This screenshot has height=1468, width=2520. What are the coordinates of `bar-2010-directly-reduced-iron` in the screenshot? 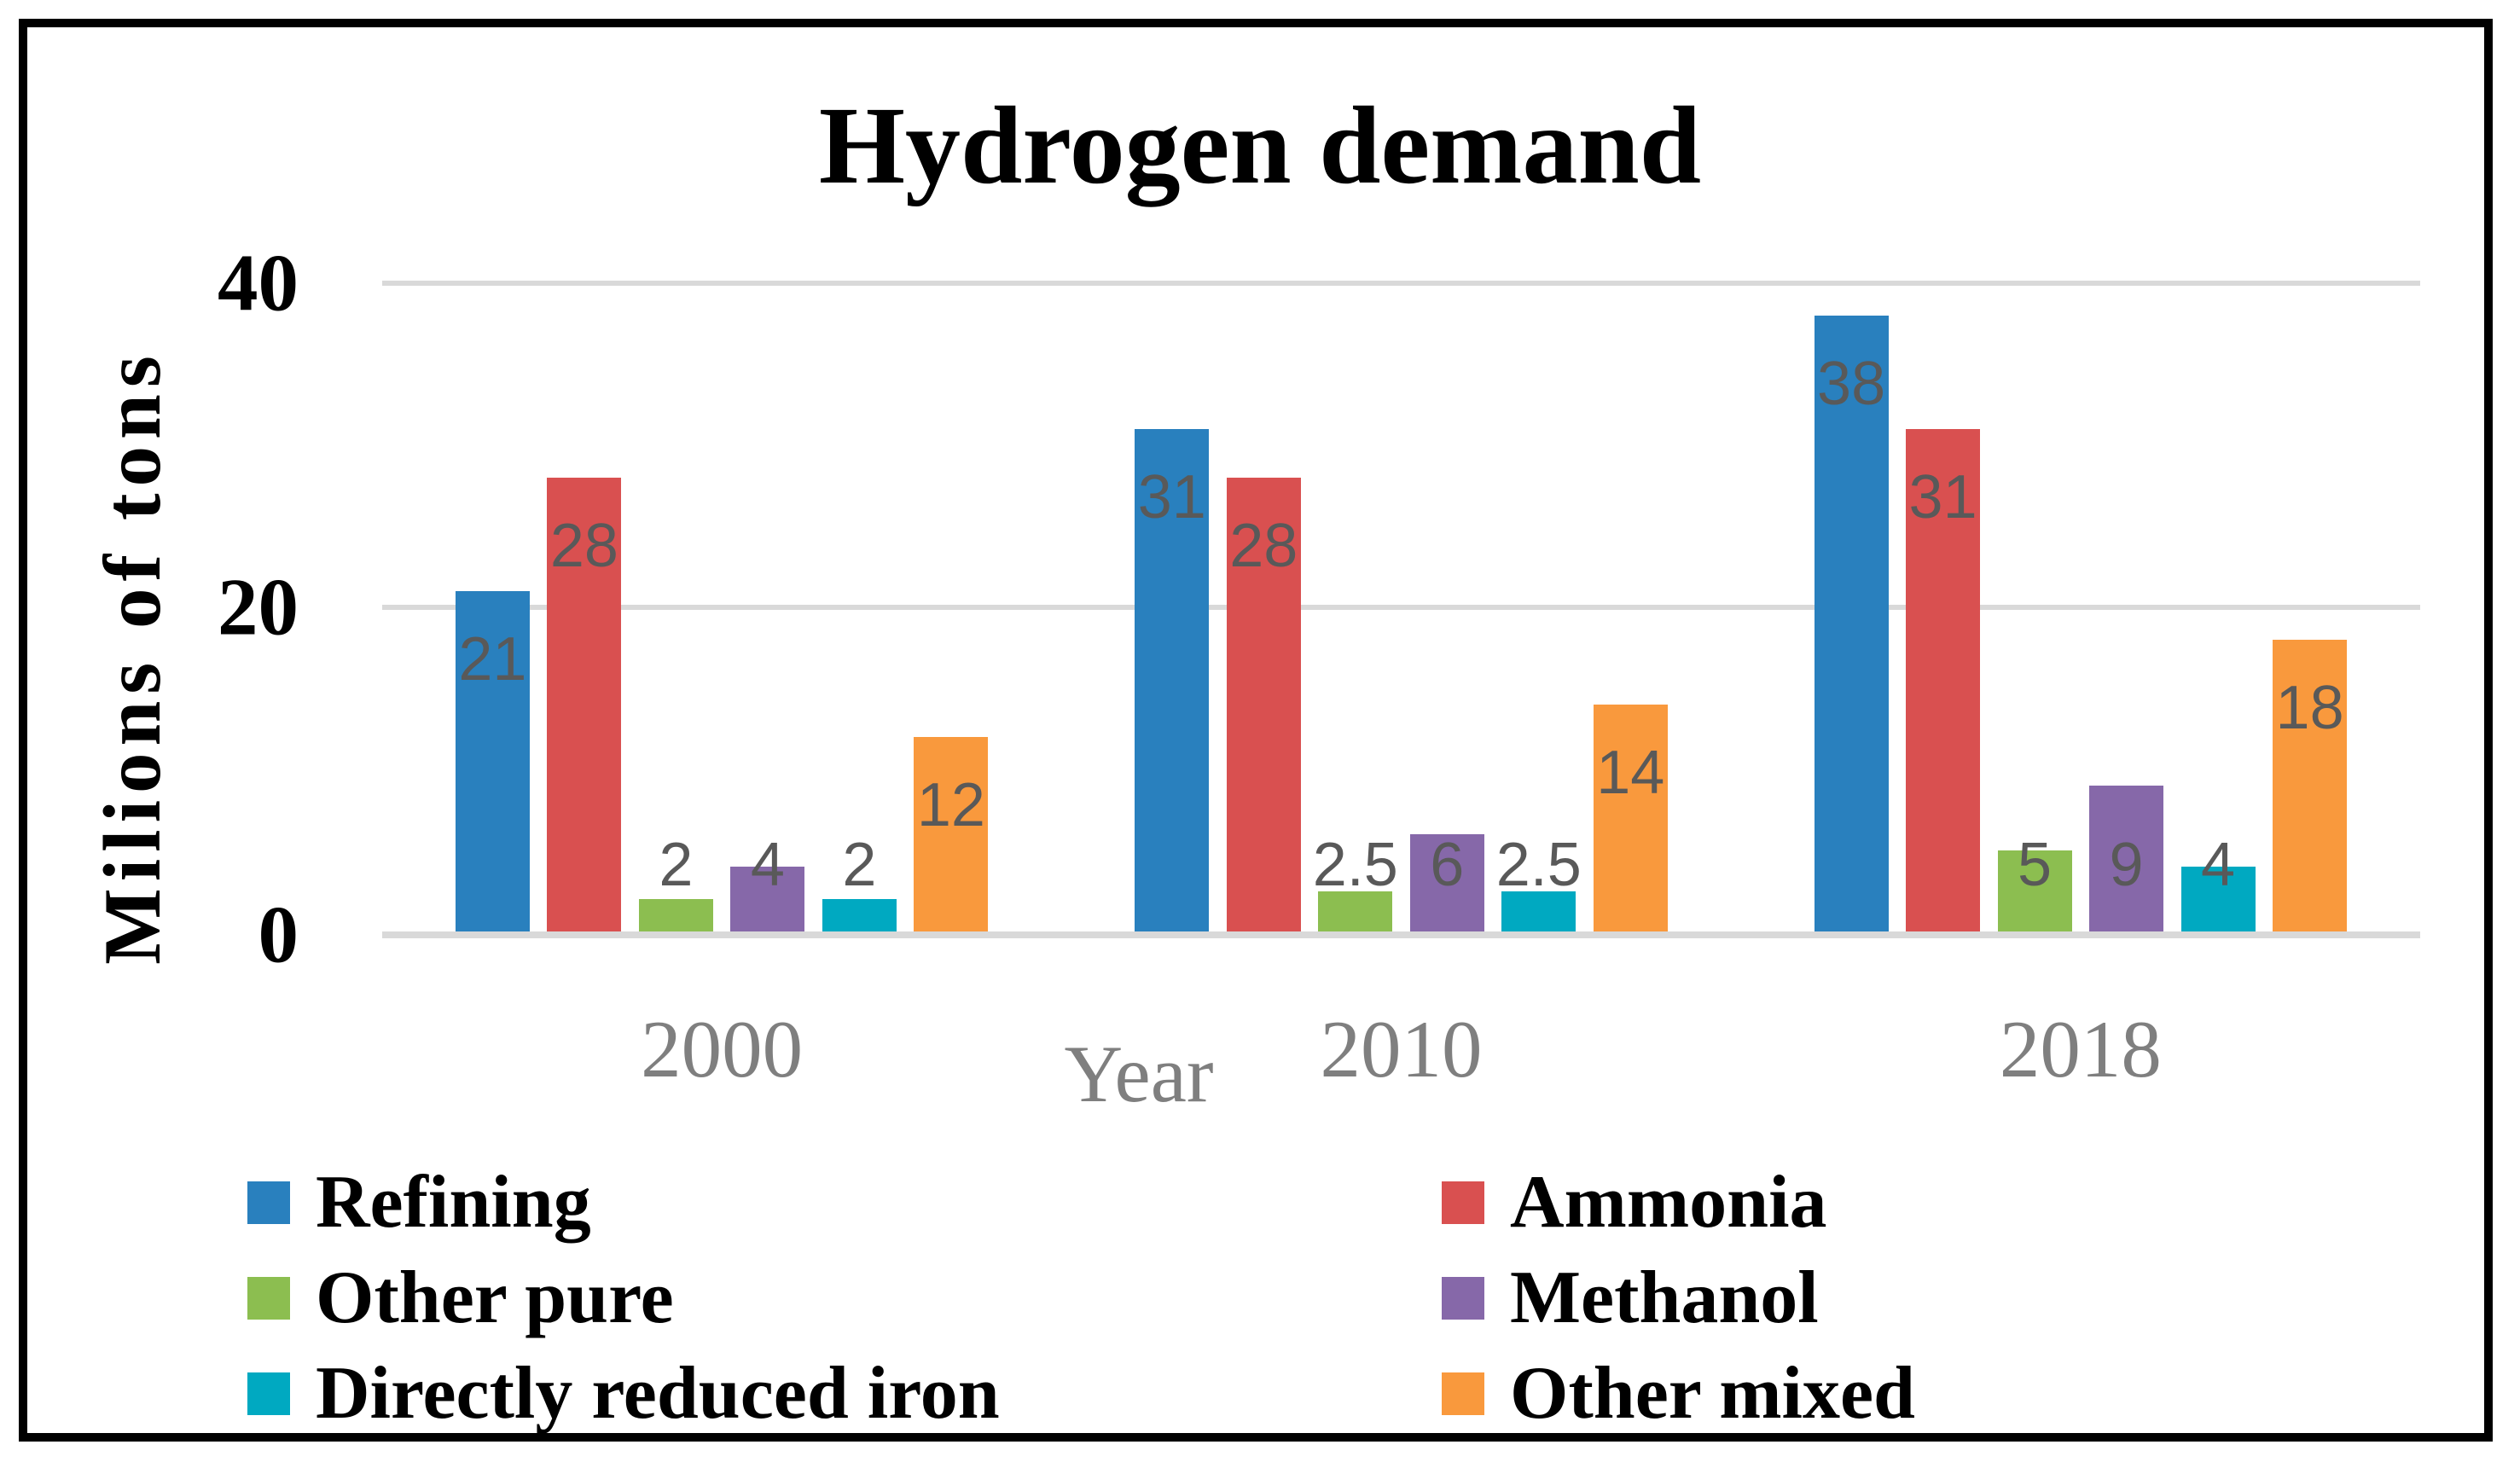 It's located at (1539, 911).